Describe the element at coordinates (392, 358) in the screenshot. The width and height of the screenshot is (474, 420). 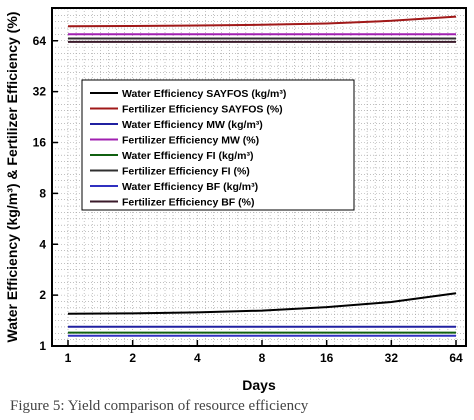
I see `x-tick-label: 32` at that location.